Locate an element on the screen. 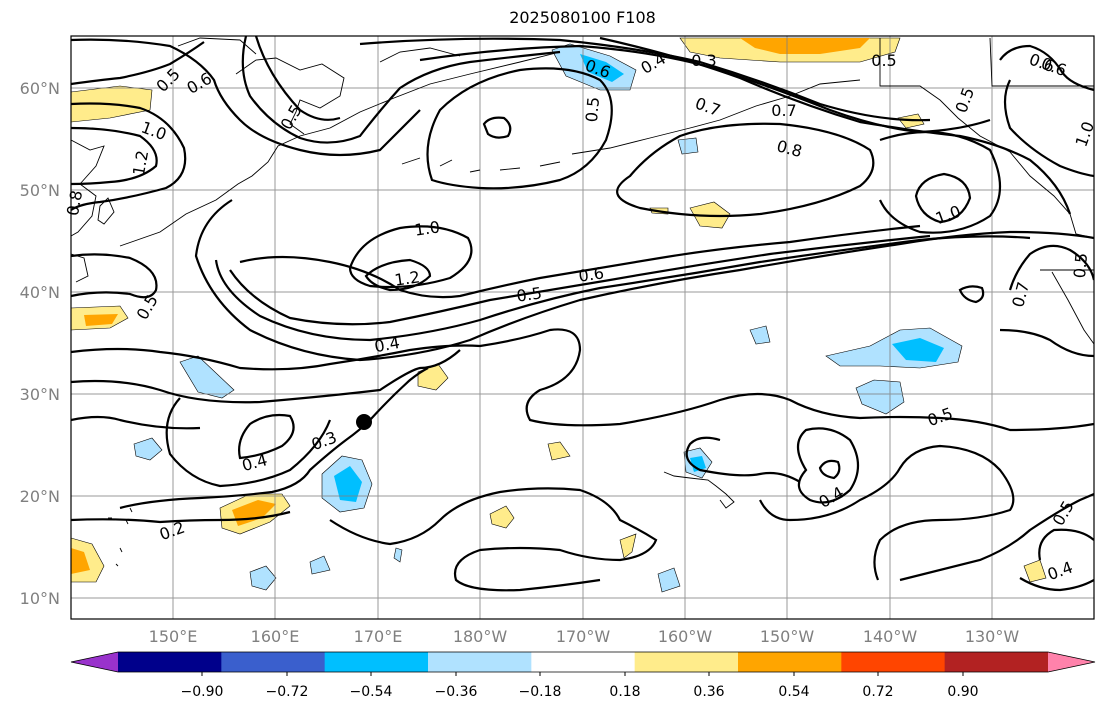  lat-tick-label: 30°N is located at coordinates (40, 394).